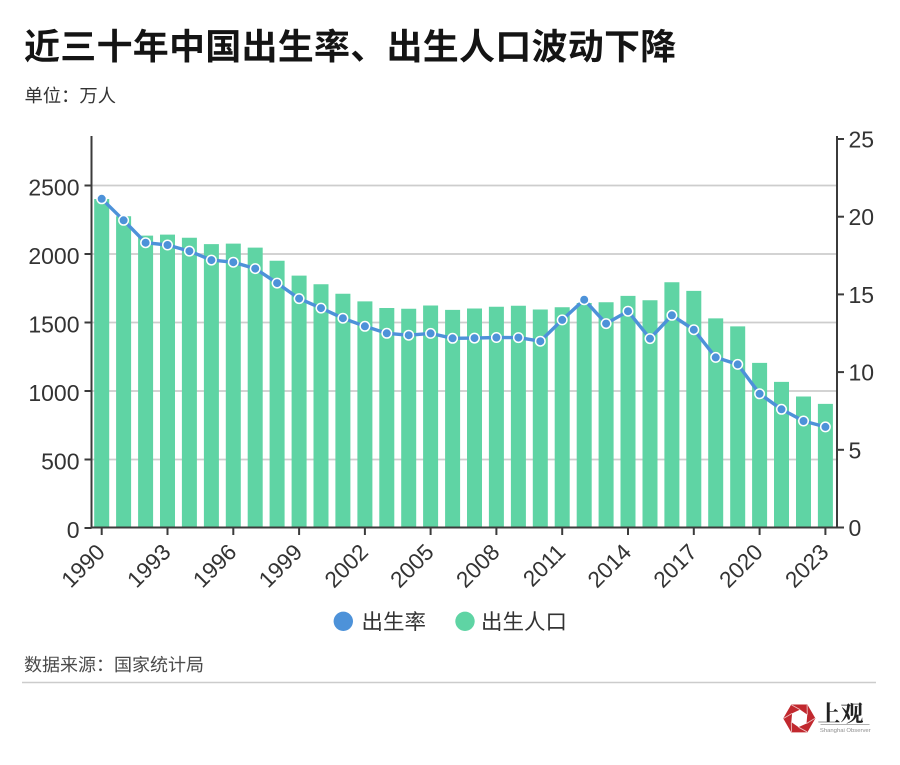  Describe the element at coordinates (53, 256) in the screenshot. I see `svg-text: 2000` at that location.